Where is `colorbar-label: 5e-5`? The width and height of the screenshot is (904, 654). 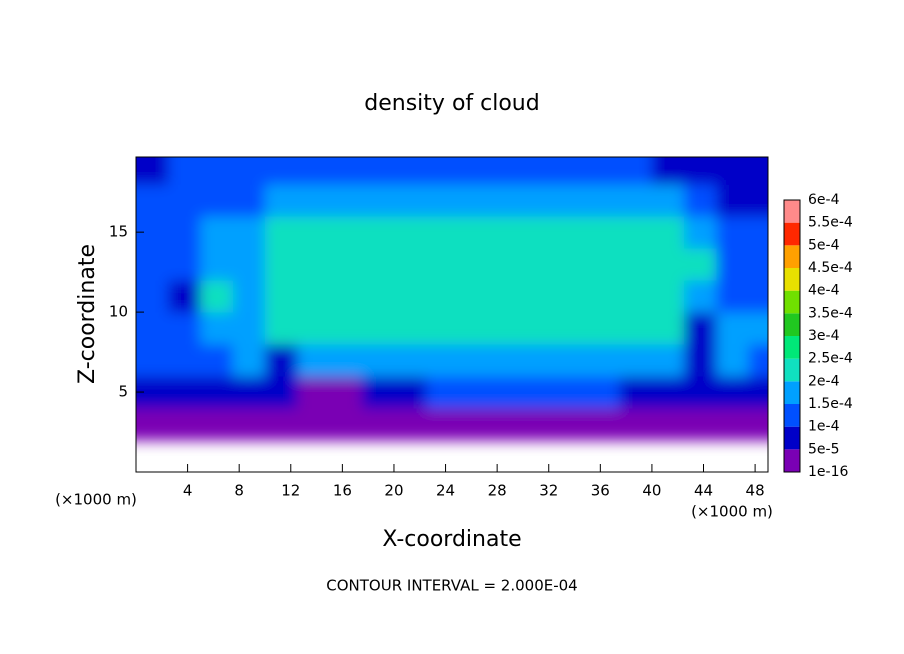
colorbar-label: 5e-5 is located at coordinates (823, 449).